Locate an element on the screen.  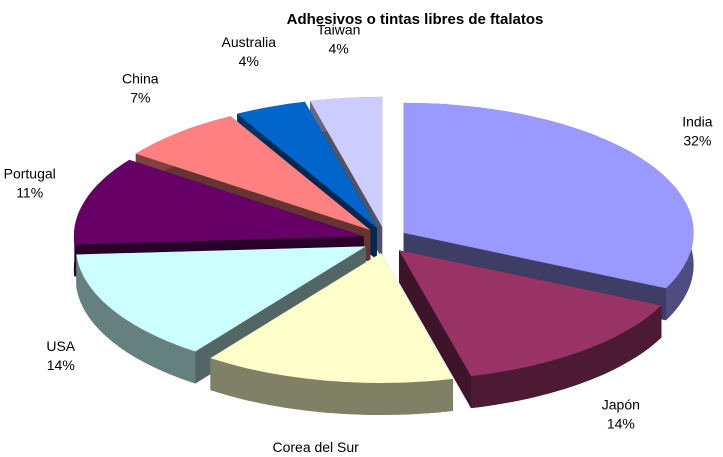
slice-label: Australia is located at coordinates (249, 42).